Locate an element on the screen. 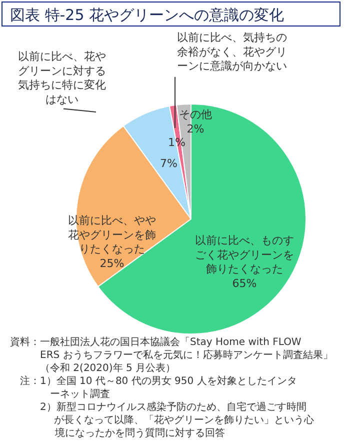 This screenshot has height=444, width=350. slice-label: 以前に比べ、花やグリーンに対する気持ちに特に変化はない is located at coordinates (62, 78).